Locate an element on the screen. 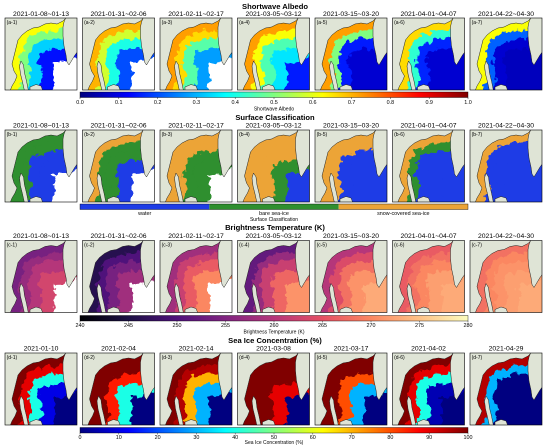  panel-date-label: 2021-02-11~02-17 is located at coordinates (196, 126).